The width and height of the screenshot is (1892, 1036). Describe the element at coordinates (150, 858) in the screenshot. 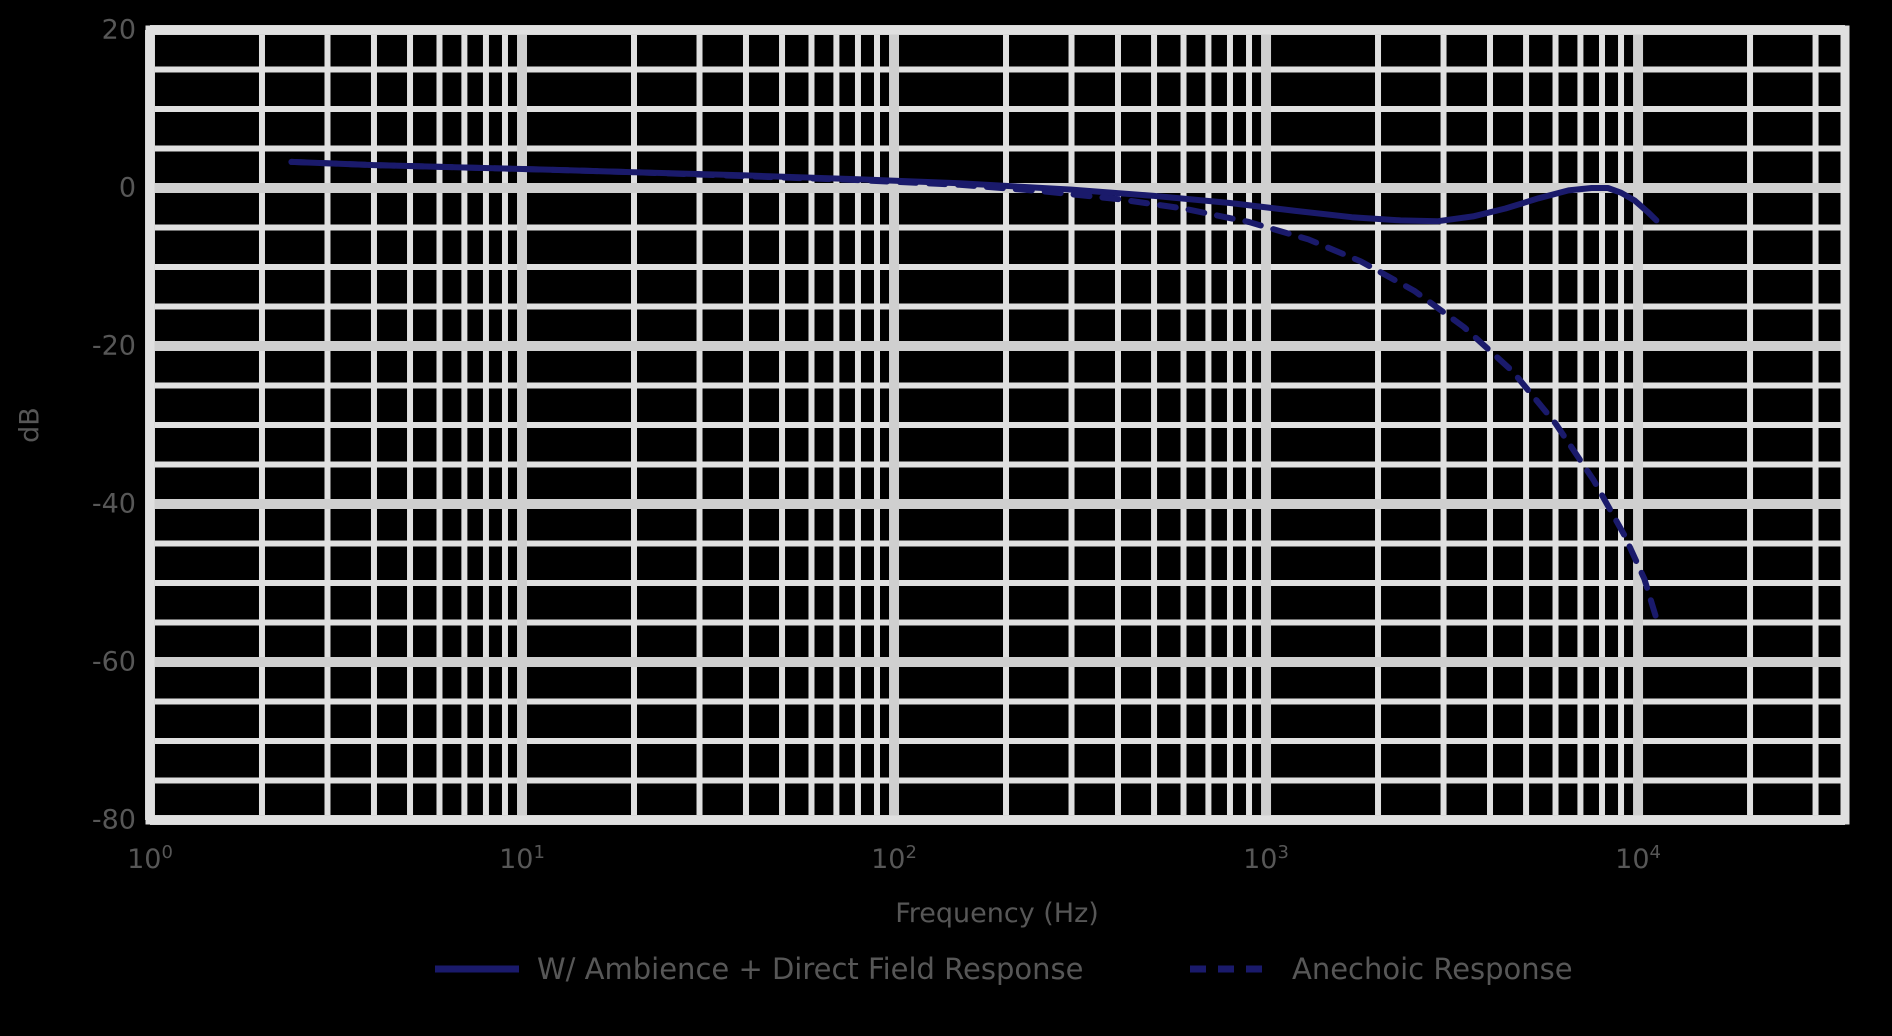

I see `x-tick-label: 10⁰` at that location.